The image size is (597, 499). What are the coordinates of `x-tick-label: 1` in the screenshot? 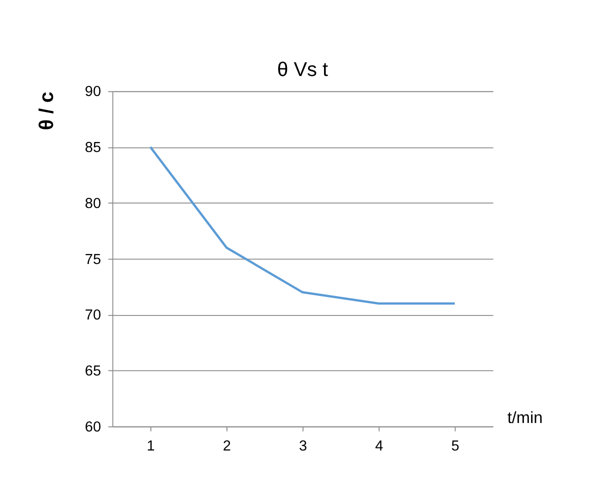 It's located at (150, 446).